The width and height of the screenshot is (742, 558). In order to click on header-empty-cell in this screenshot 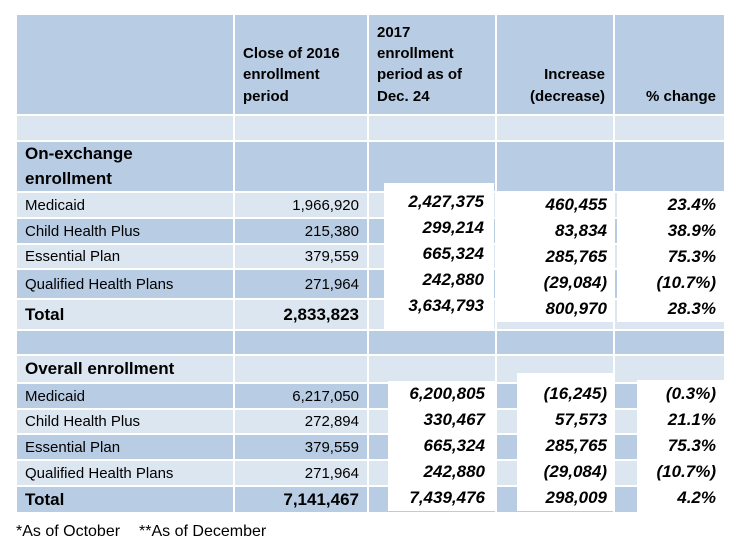, I will do `click(125, 64)`.